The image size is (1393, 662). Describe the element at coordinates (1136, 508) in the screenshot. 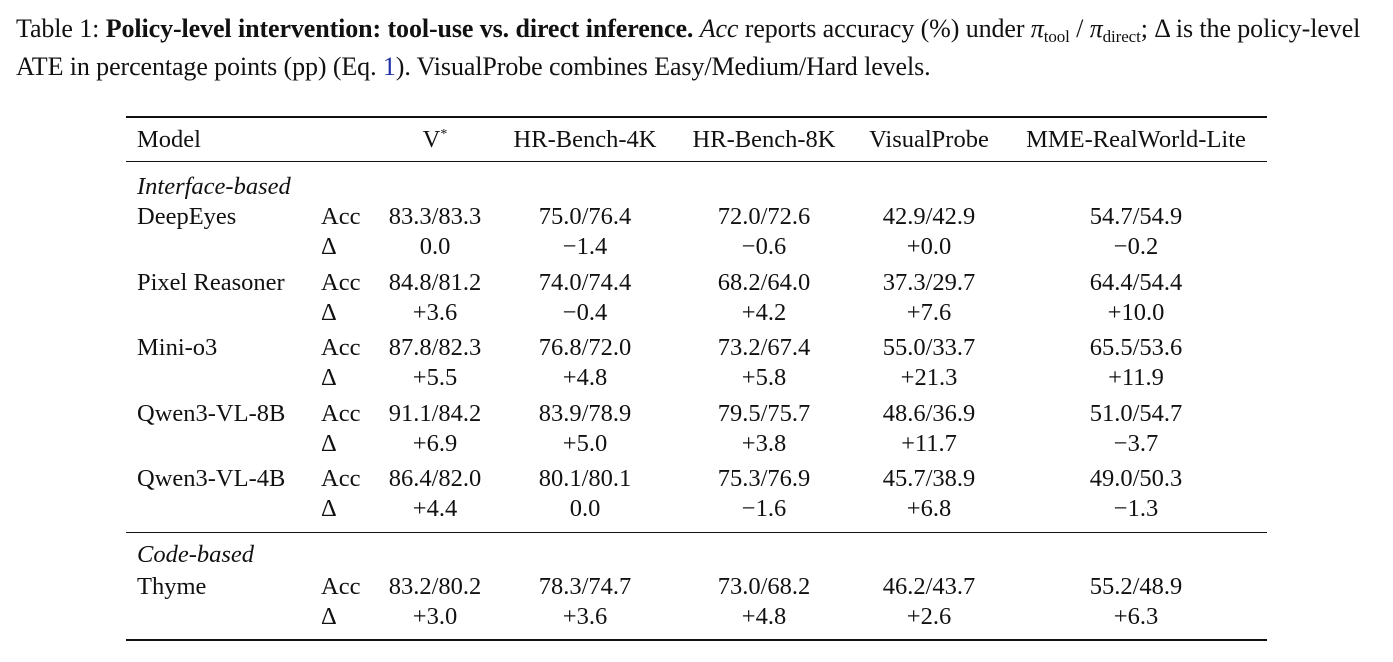

I see `delta-value: −1.3` at that location.